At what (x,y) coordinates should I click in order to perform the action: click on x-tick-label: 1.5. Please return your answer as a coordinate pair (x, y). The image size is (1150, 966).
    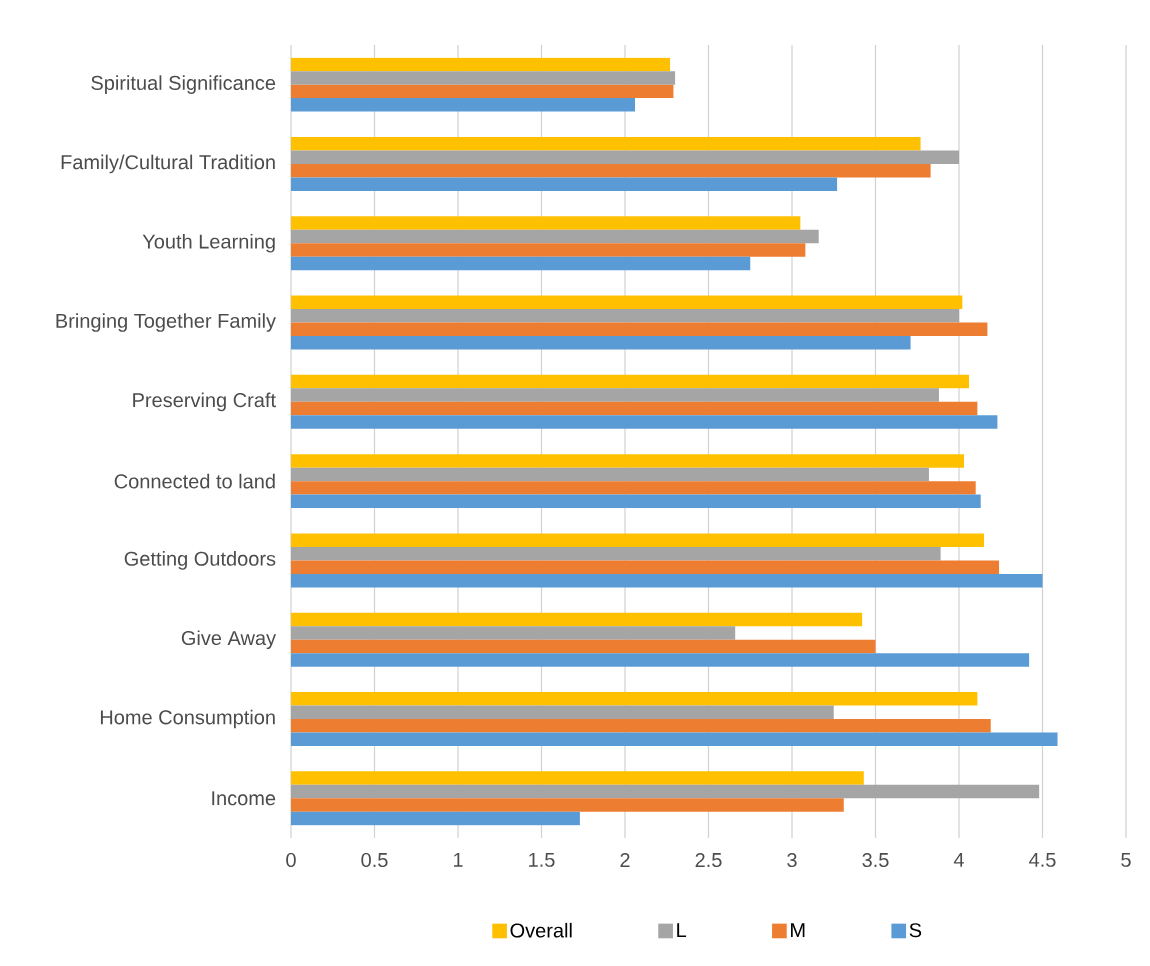
    Looking at the image, I should click on (542, 859).